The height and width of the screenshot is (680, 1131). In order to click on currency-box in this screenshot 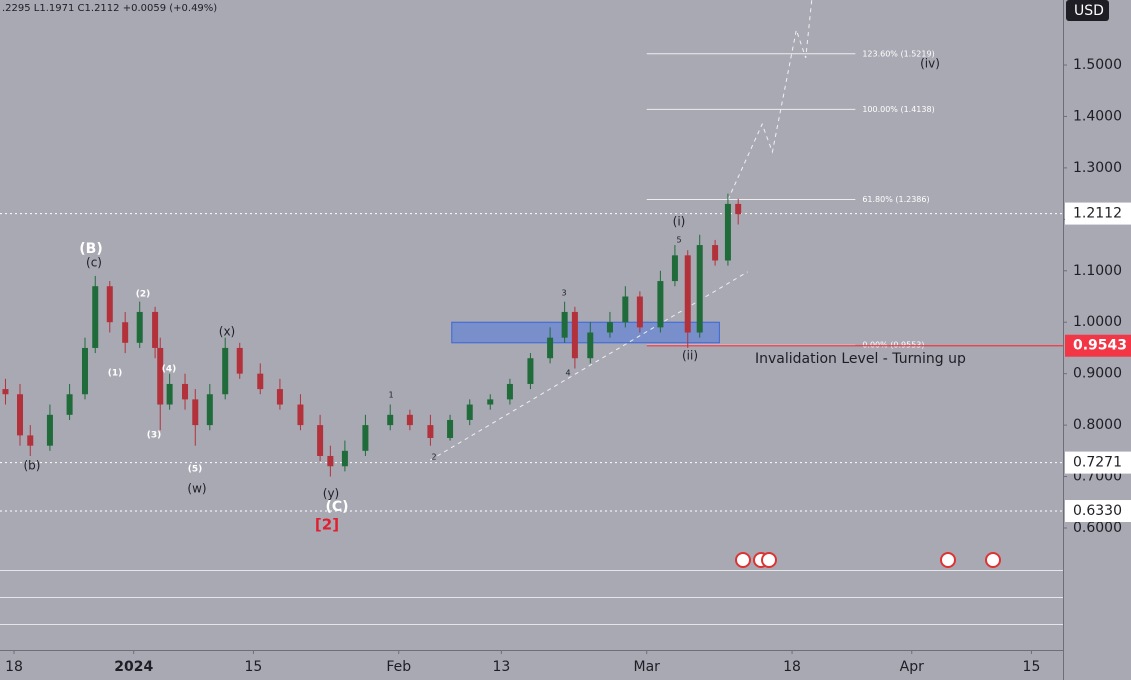, I will do `click(1087, 10)`.